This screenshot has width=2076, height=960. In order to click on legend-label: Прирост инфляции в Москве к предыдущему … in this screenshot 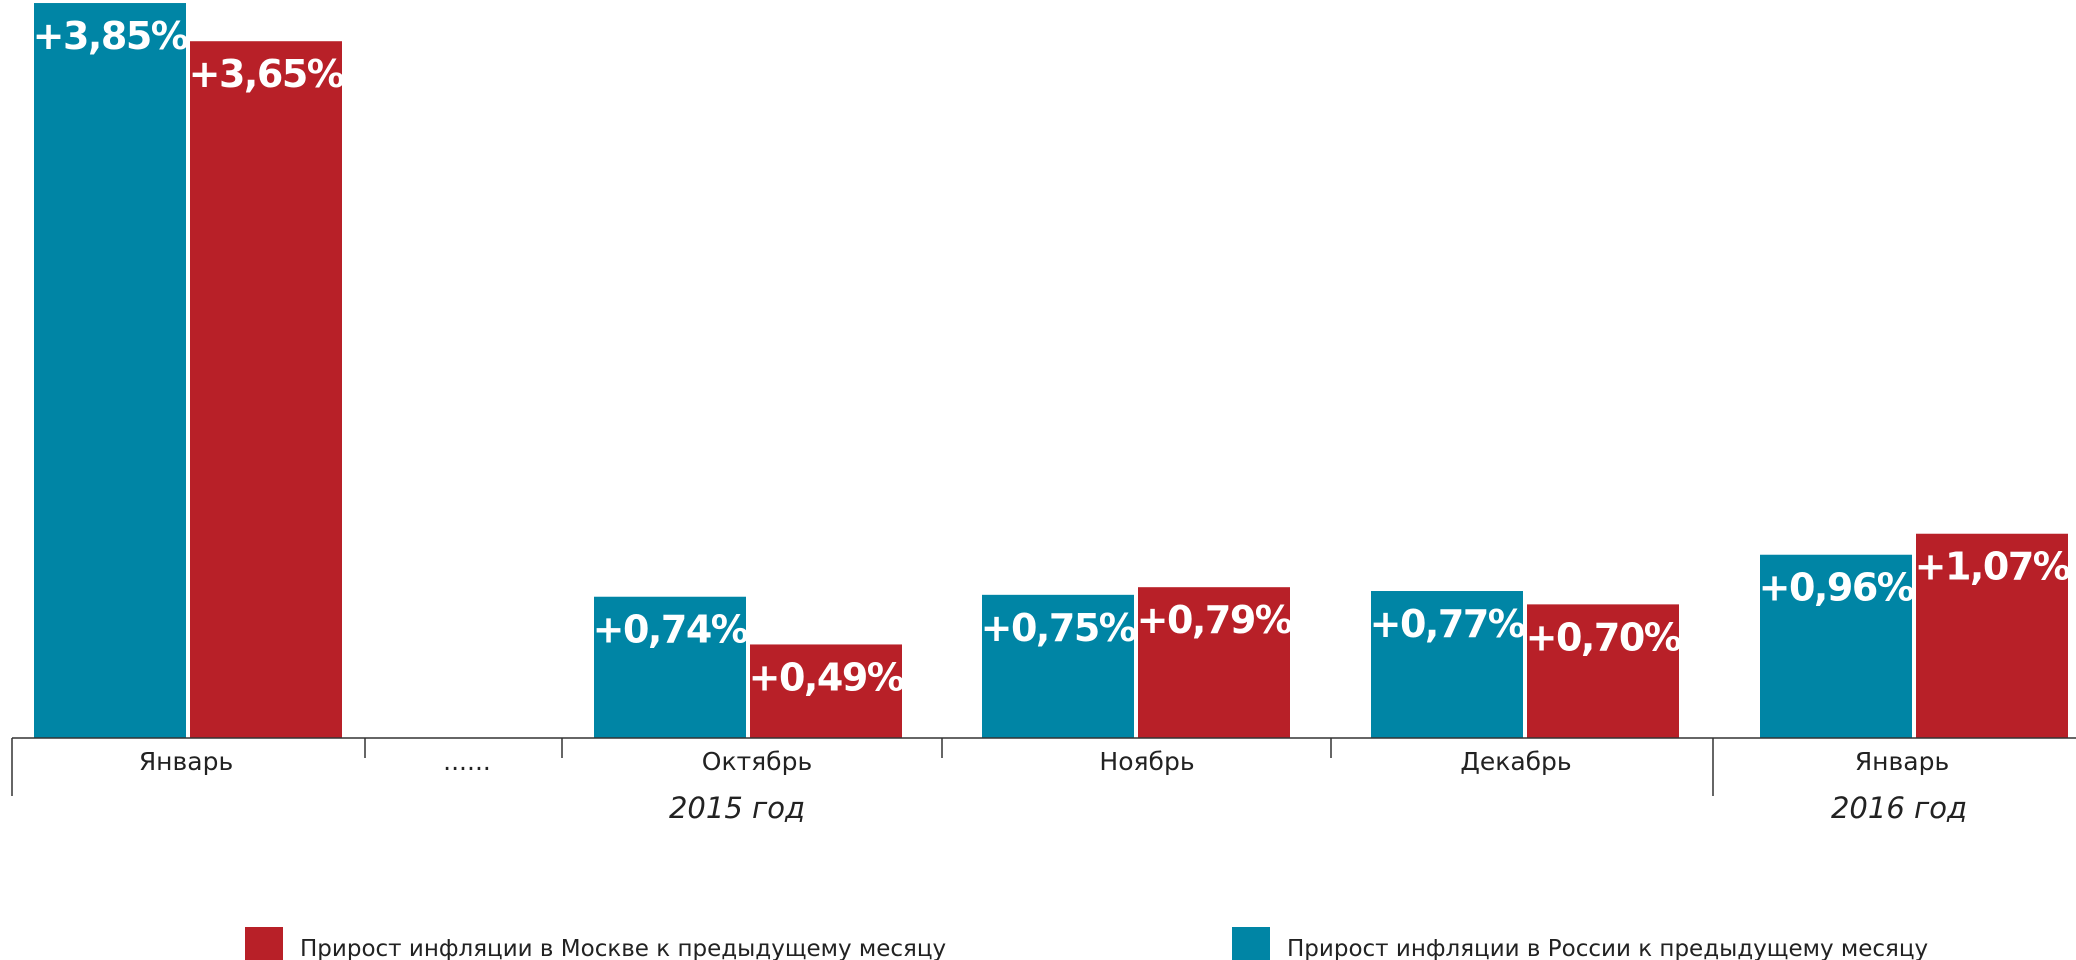, I will do `click(623, 948)`.